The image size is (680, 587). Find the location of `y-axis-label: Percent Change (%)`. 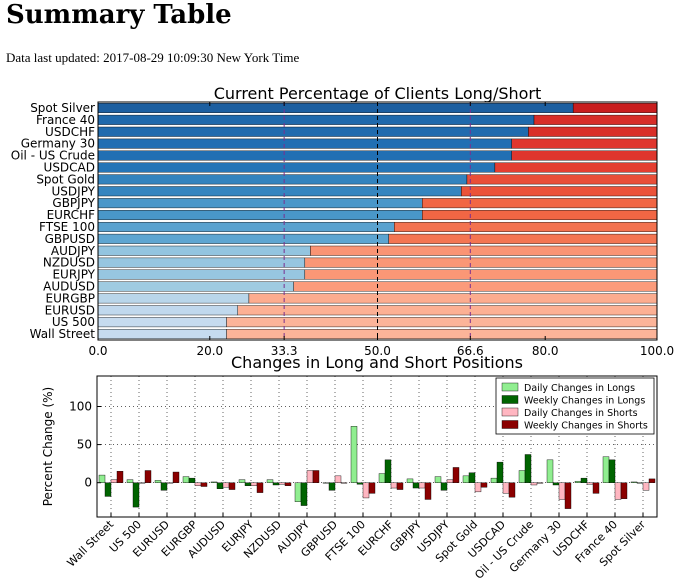

y-axis-label: Percent Change (%) is located at coordinates (48, 447).